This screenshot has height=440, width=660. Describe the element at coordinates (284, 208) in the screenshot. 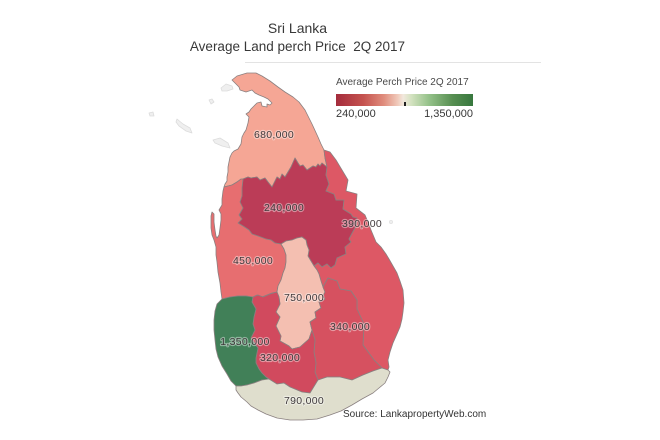

I see `svg-text: 240,000` at that location.